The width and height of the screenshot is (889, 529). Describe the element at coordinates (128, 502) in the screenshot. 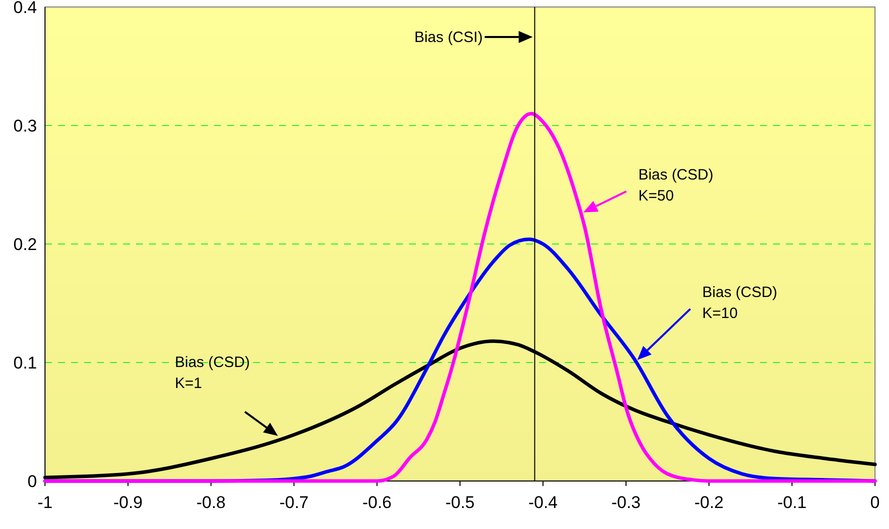

I see `x-tick-label: -0.9` at that location.